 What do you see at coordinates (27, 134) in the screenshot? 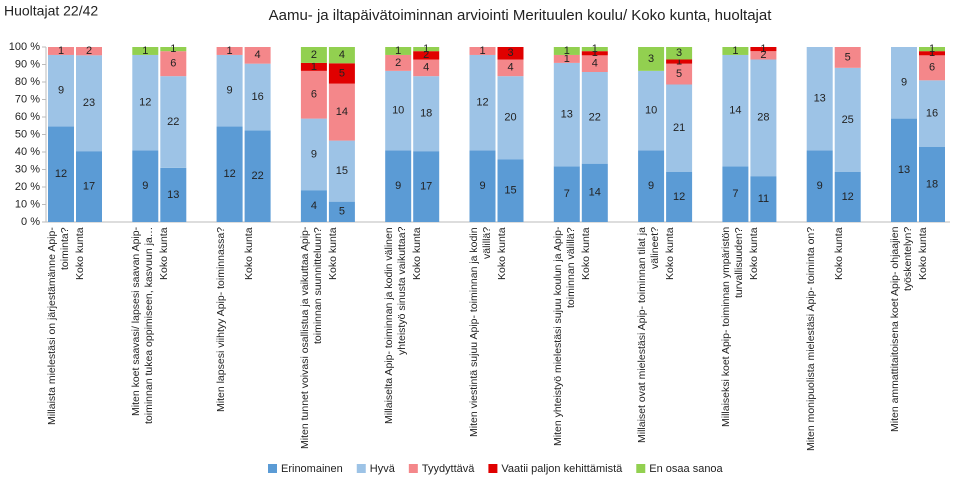
I see `y-tick-label: 50 %` at bounding box center [27, 134].